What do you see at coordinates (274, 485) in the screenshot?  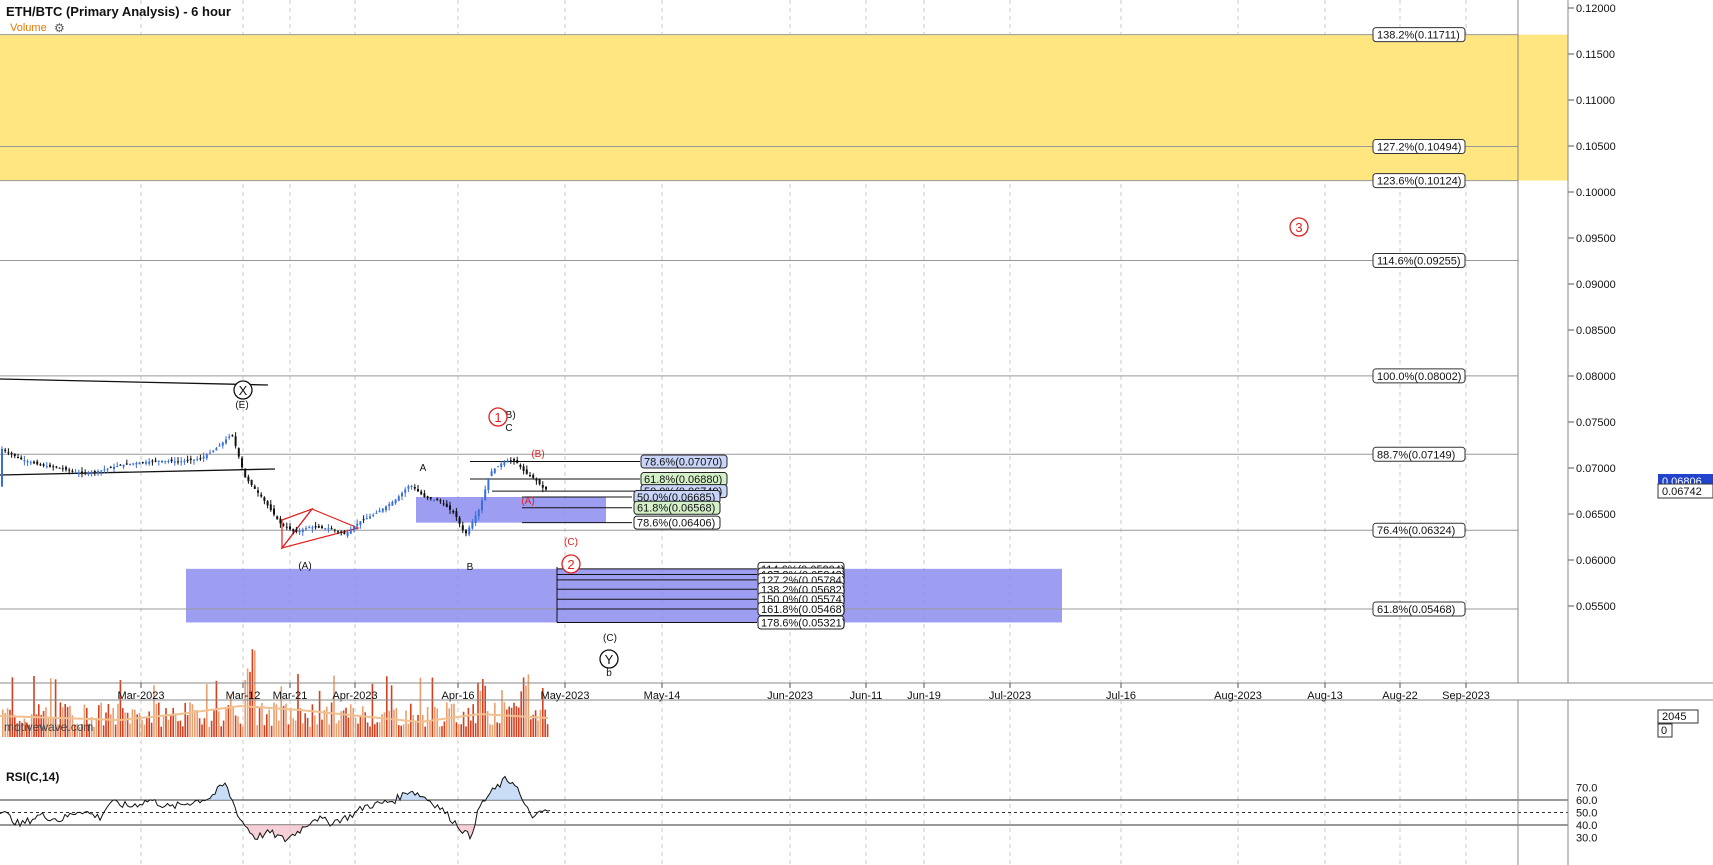 I see `candle-layer` at bounding box center [274, 485].